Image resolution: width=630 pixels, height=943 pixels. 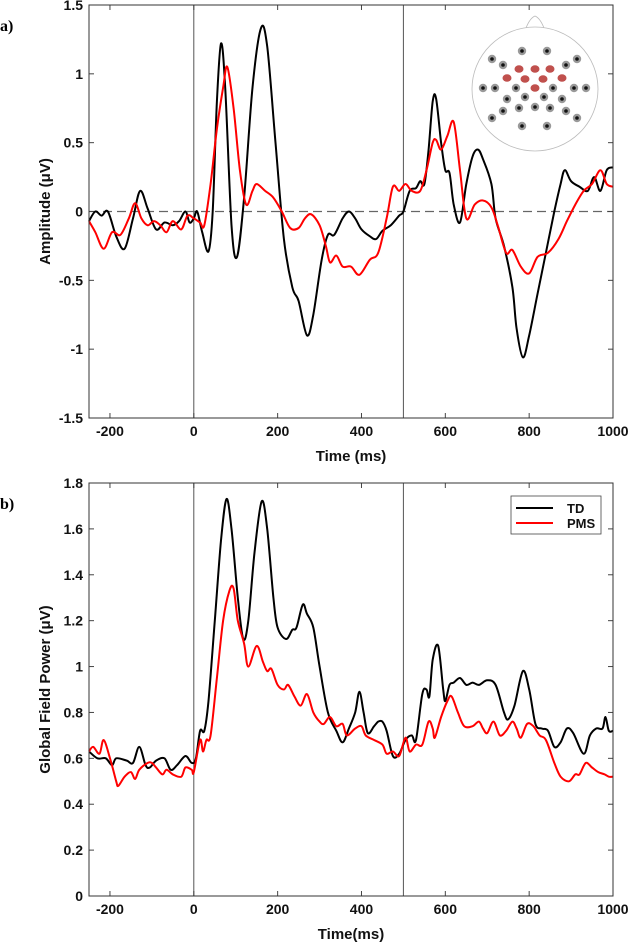 What do you see at coordinates (79, 667) in the screenshot?
I see `y-tick-label: 1` at bounding box center [79, 667].